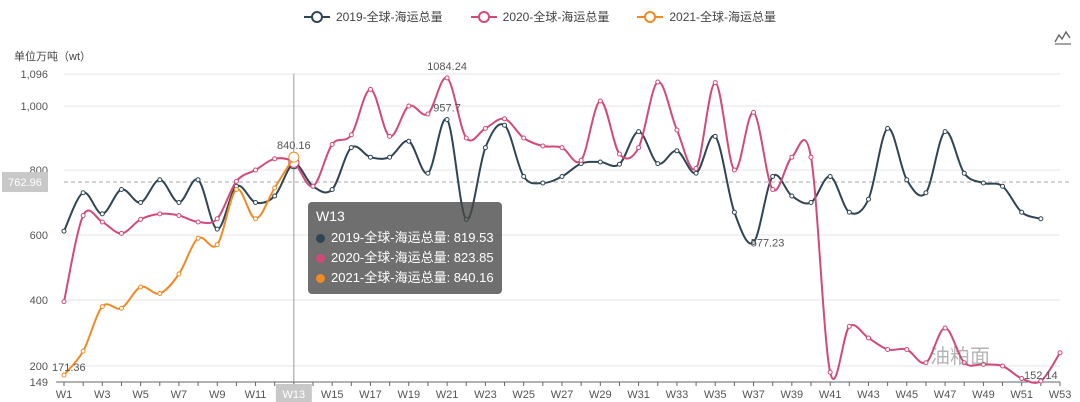 This screenshot has height=402, width=1080. I want to click on y-tick-label: 1,000, so click(34, 107).